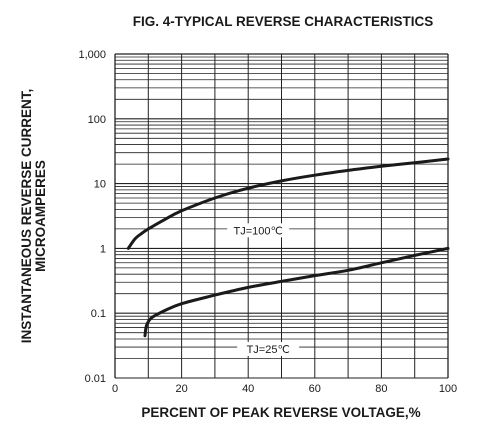 Image resolution: width=483 pixels, height=431 pixels. I want to click on y-tick-label: 0.01, so click(95, 379).